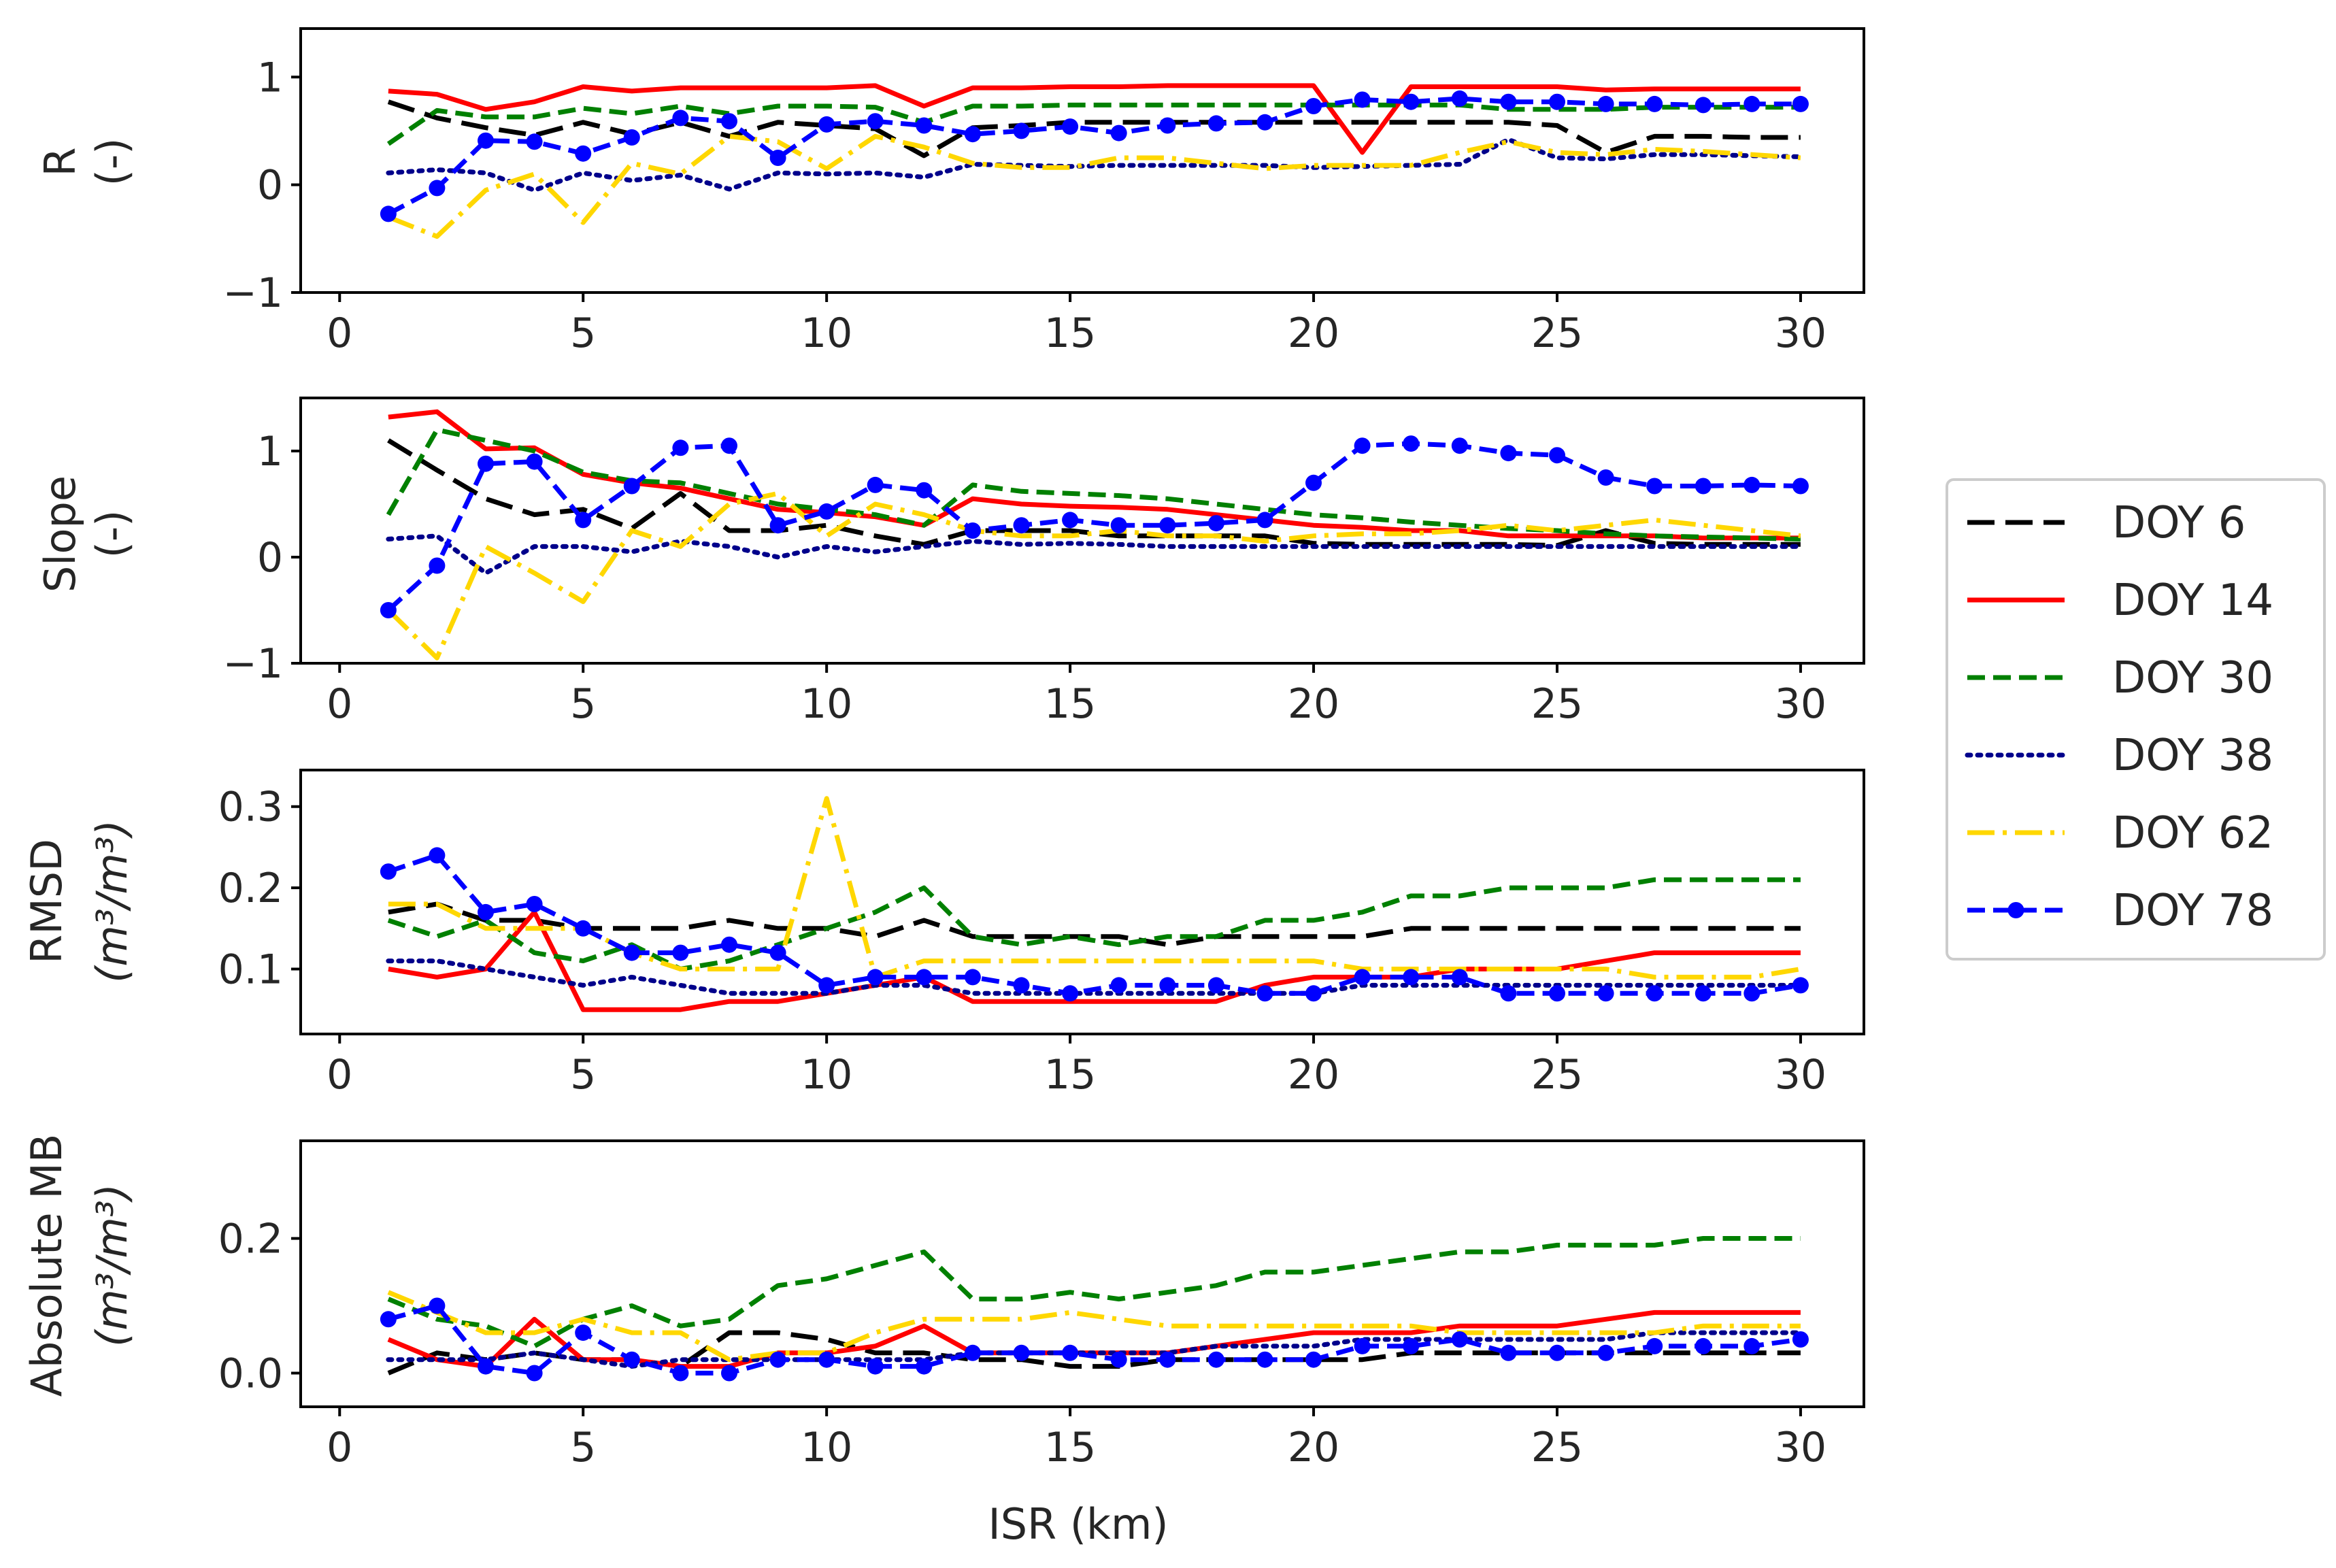 The width and height of the screenshot is (2336, 1568). Describe the element at coordinates (1070, 333) in the screenshot. I see `r-x-tick-label: 15` at that location.